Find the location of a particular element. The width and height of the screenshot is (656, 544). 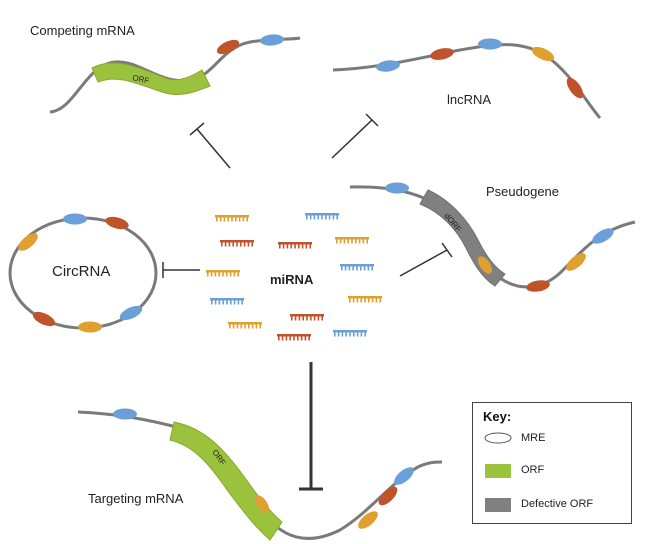

pseudogene-mre-in-dorf is located at coordinates (485, 265).